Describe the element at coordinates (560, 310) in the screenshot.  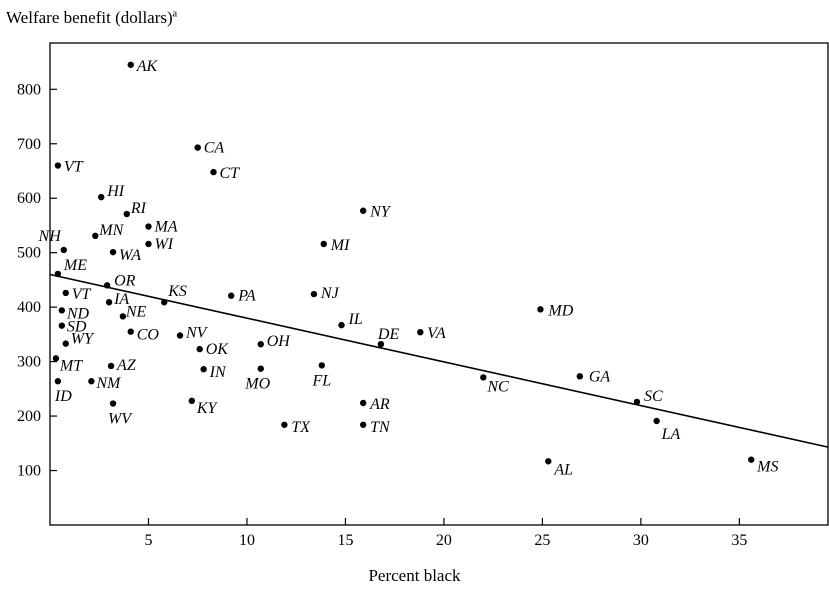
I see `point-label: MD` at that location.